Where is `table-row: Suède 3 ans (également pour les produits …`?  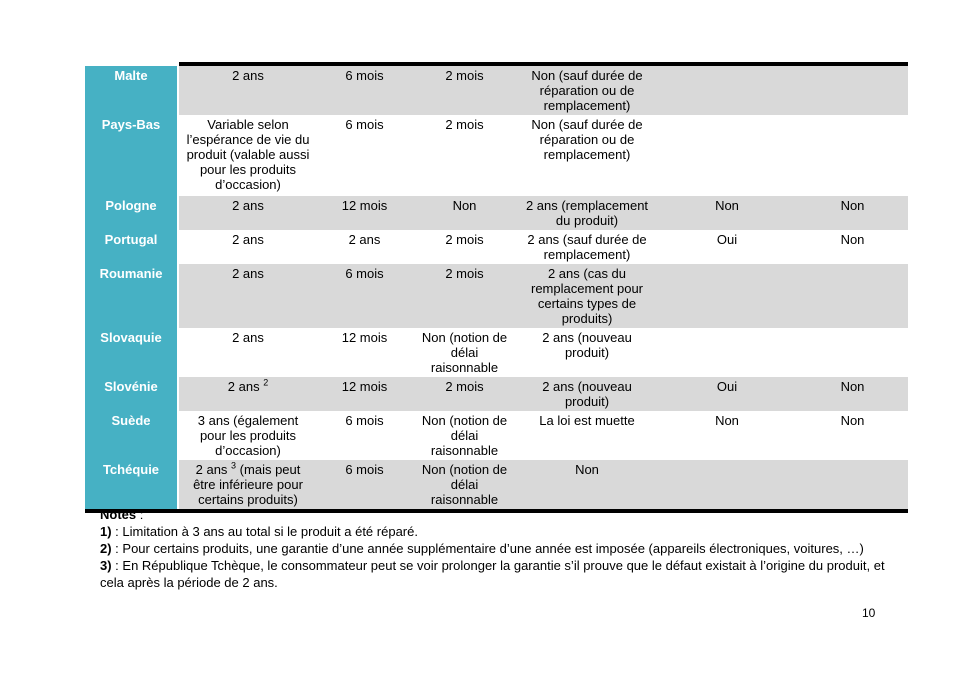
table-row: Suède 3 ans (également pour les produits … is located at coordinates (496, 435).